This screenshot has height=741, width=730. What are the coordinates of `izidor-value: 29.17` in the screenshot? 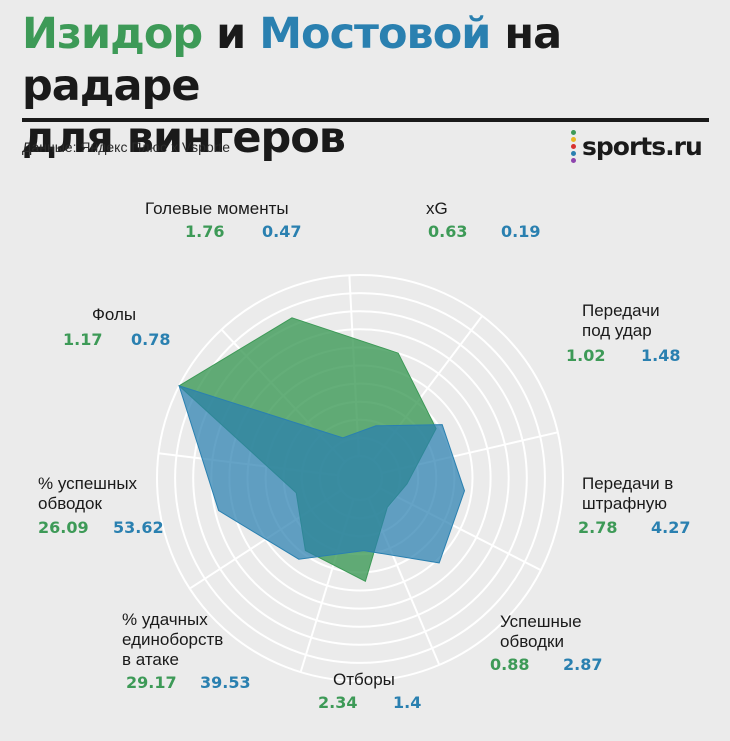 It's located at (151, 682).